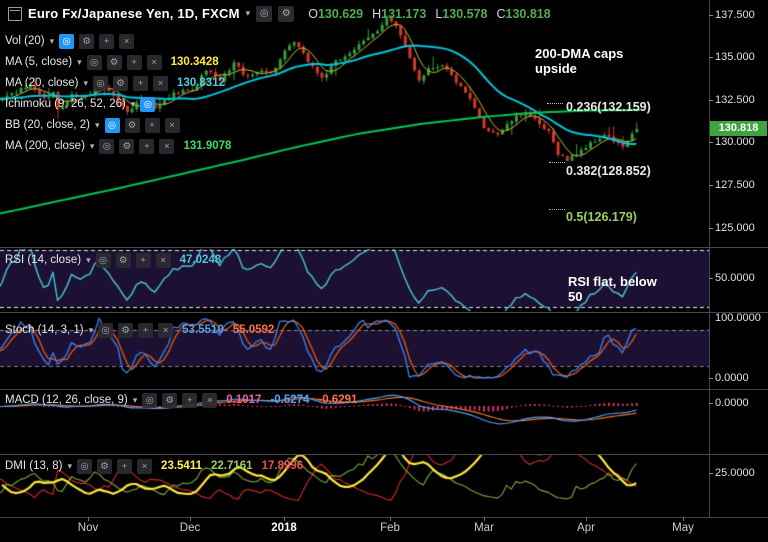  I want to click on indicator-legend-ma5: MA (5, close) ▾ ◎ ⚙ + × 130.3428, so click(112, 62).